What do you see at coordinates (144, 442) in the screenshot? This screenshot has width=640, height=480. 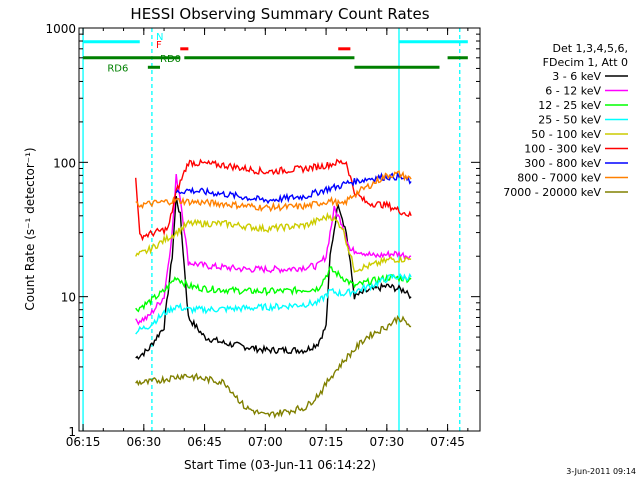 I see `x-tick-label: 06:30` at bounding box center [144, 442].